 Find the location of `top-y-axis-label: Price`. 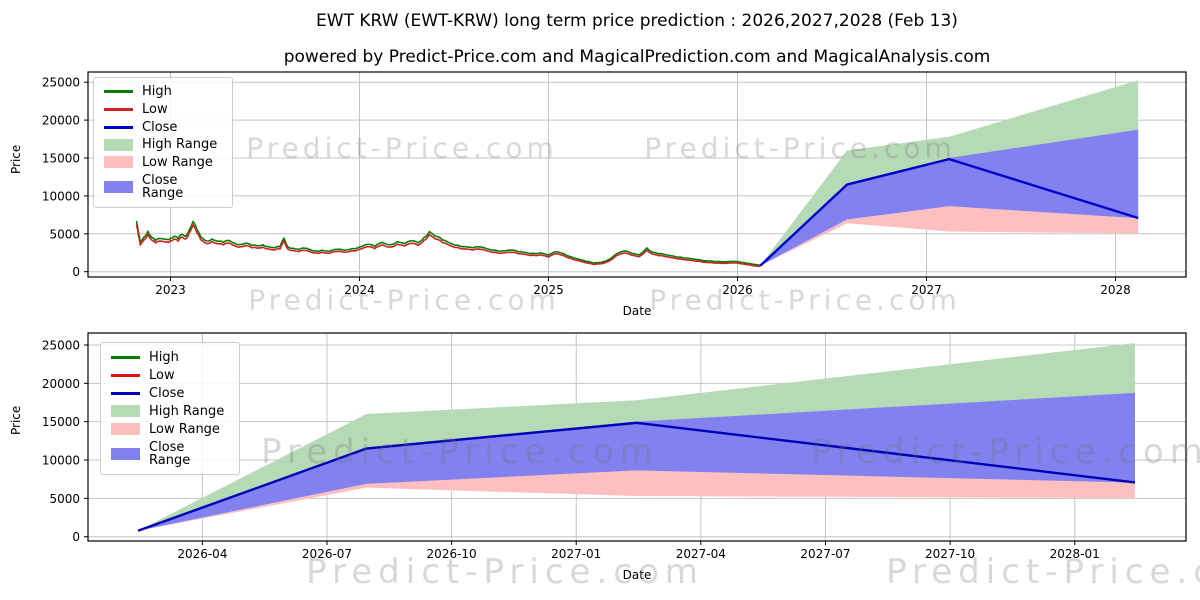

top-y-axis-label: Price is located at coordinates (16, 159).